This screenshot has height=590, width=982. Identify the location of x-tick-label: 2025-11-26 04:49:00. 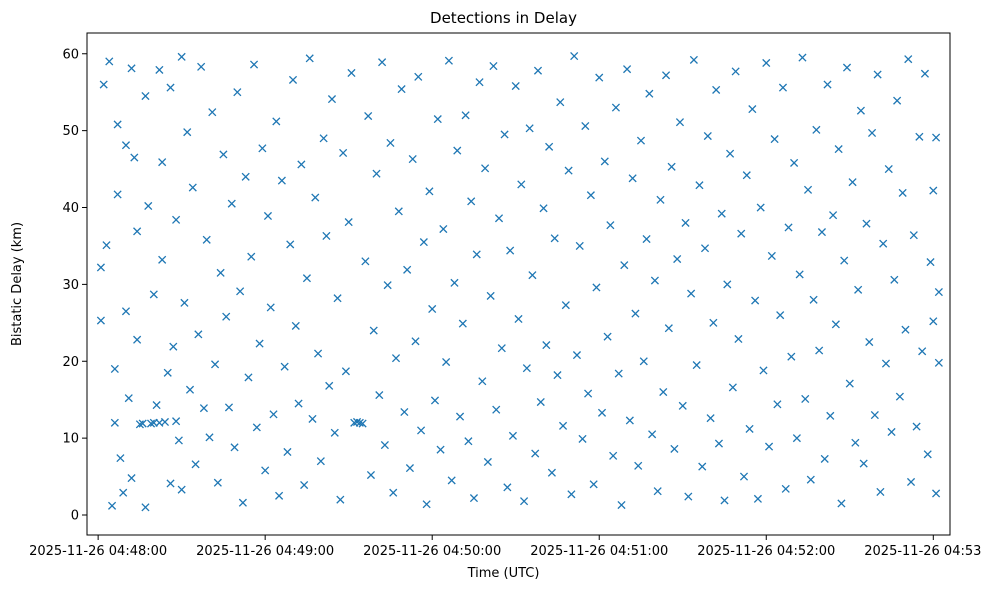
(265, 551).